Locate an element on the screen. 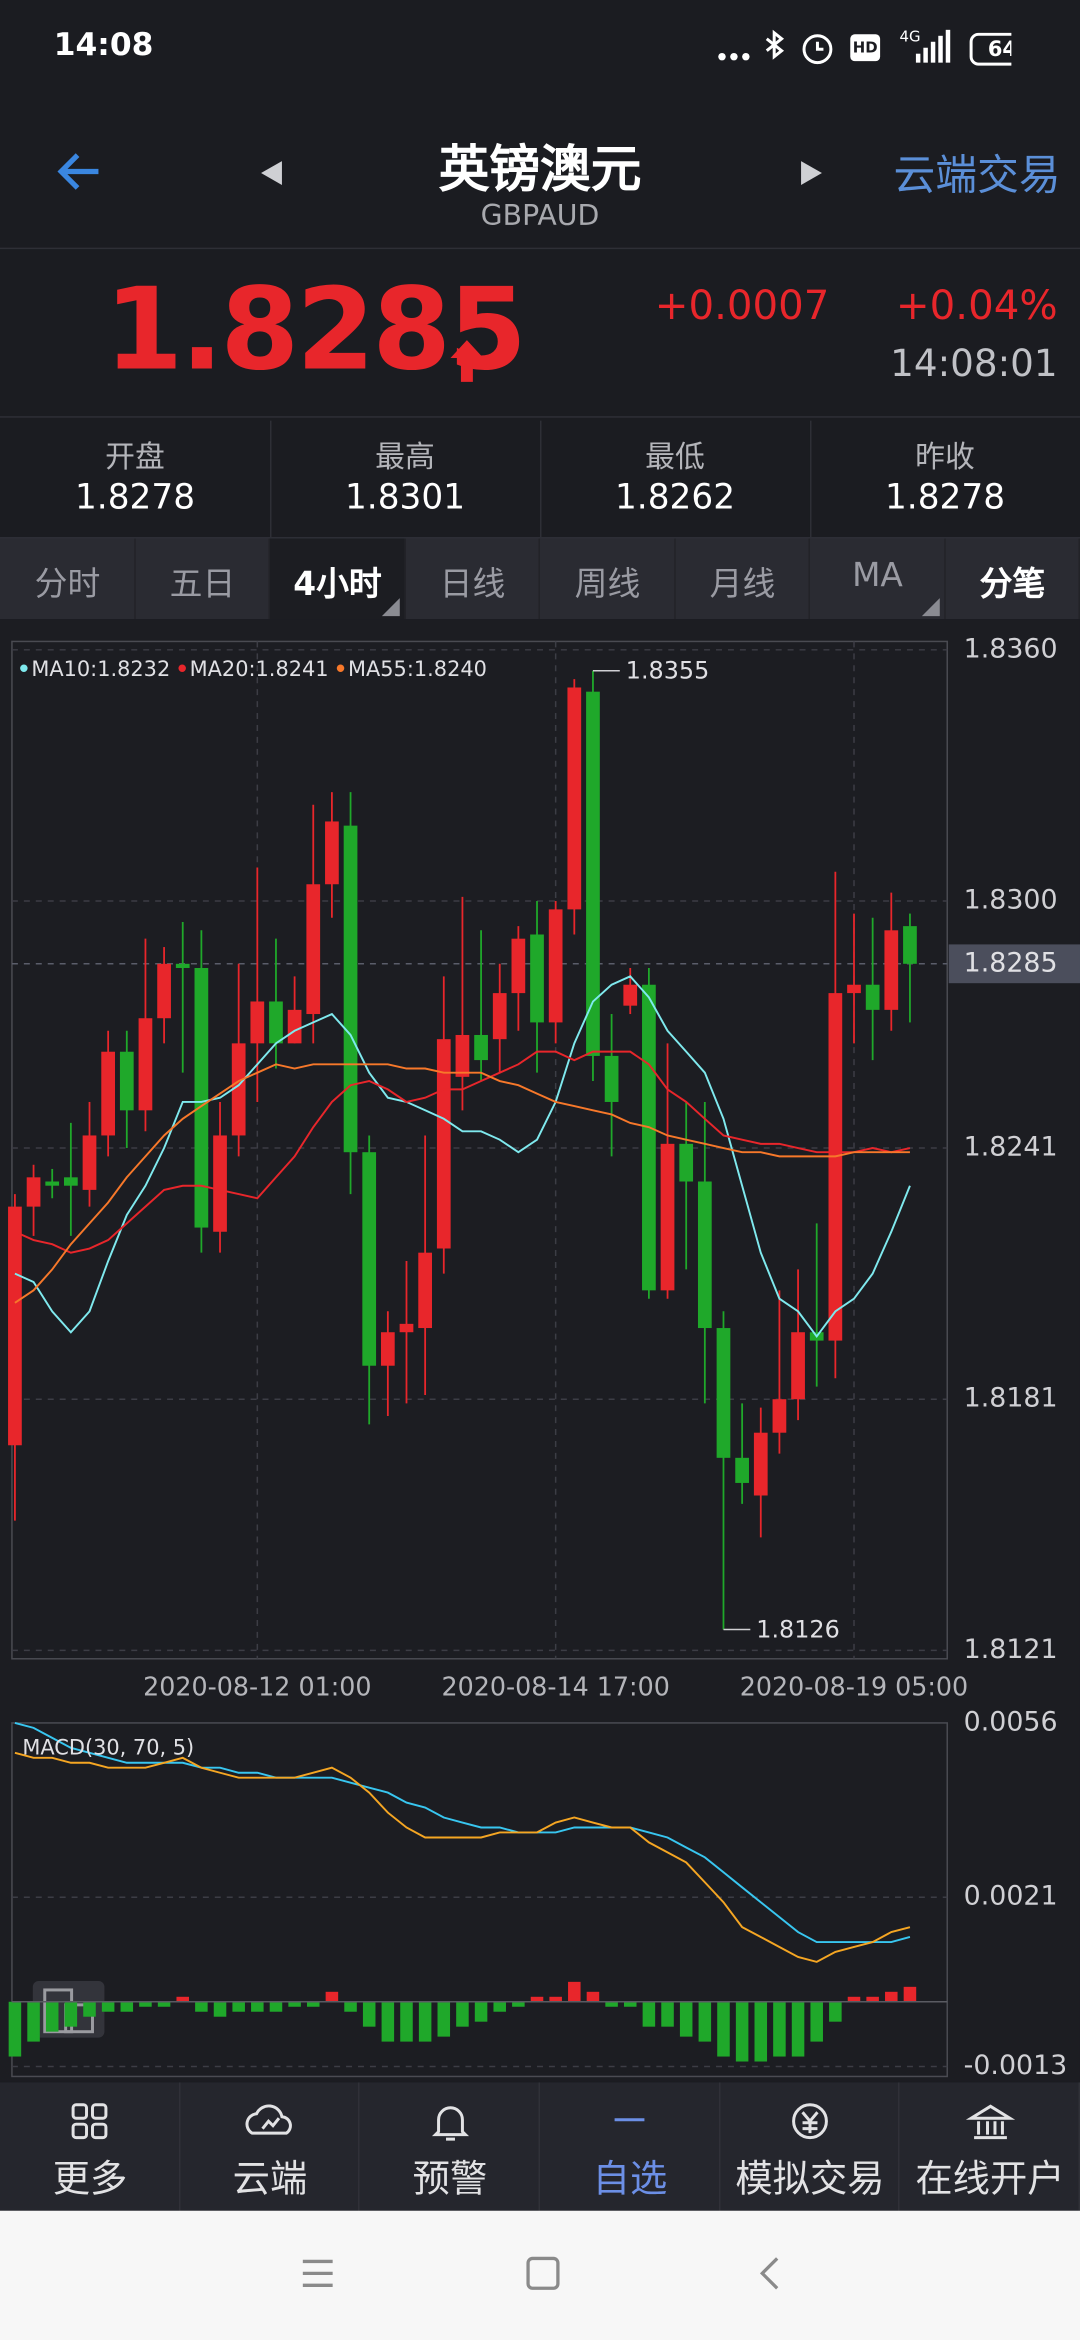 This screenshot has width=1080, height=2340. nav-item: 更多 is located at coordinates (90, 2146).